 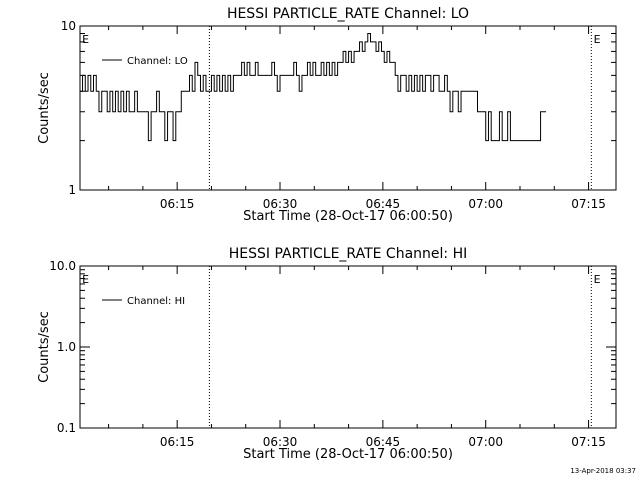 What do you see at coordinates (348, 14) in the screenshot?
I see `chart-title: HESSI PARTICLE_RATE Channel: LO` at bounding box center [348, 14].